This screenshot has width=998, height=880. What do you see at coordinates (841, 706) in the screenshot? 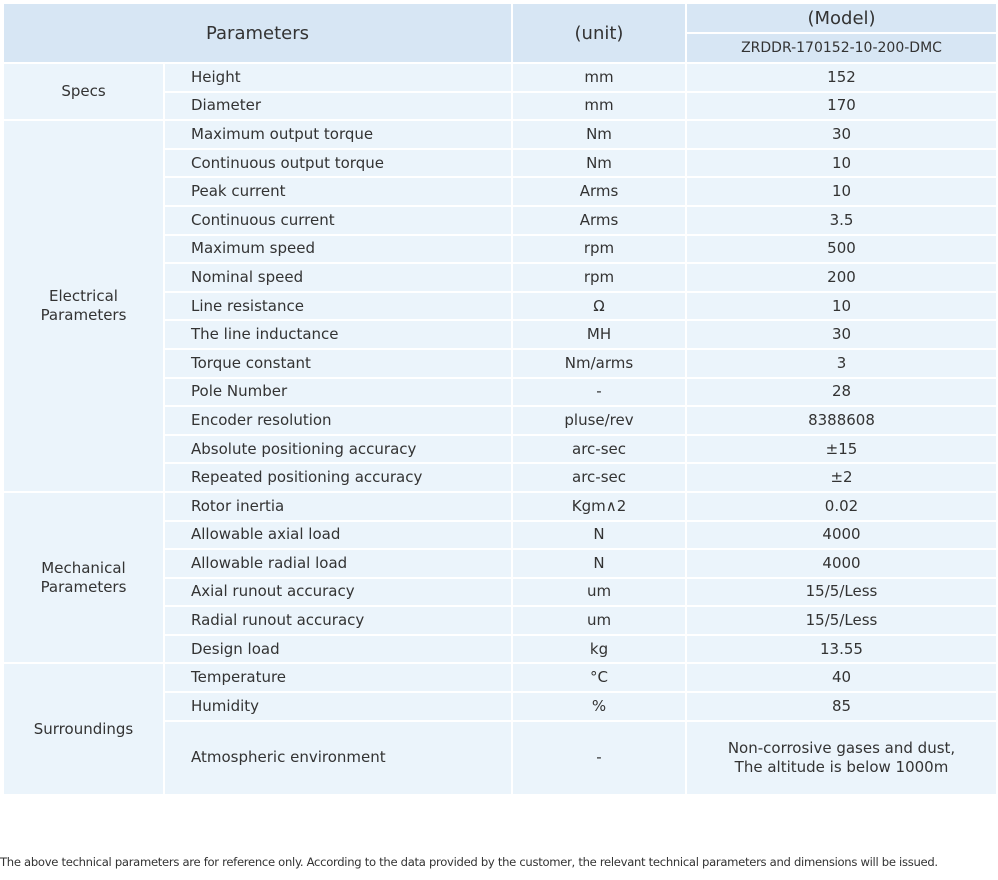
I see `param-value: 85` at bounding box center [841, 706].